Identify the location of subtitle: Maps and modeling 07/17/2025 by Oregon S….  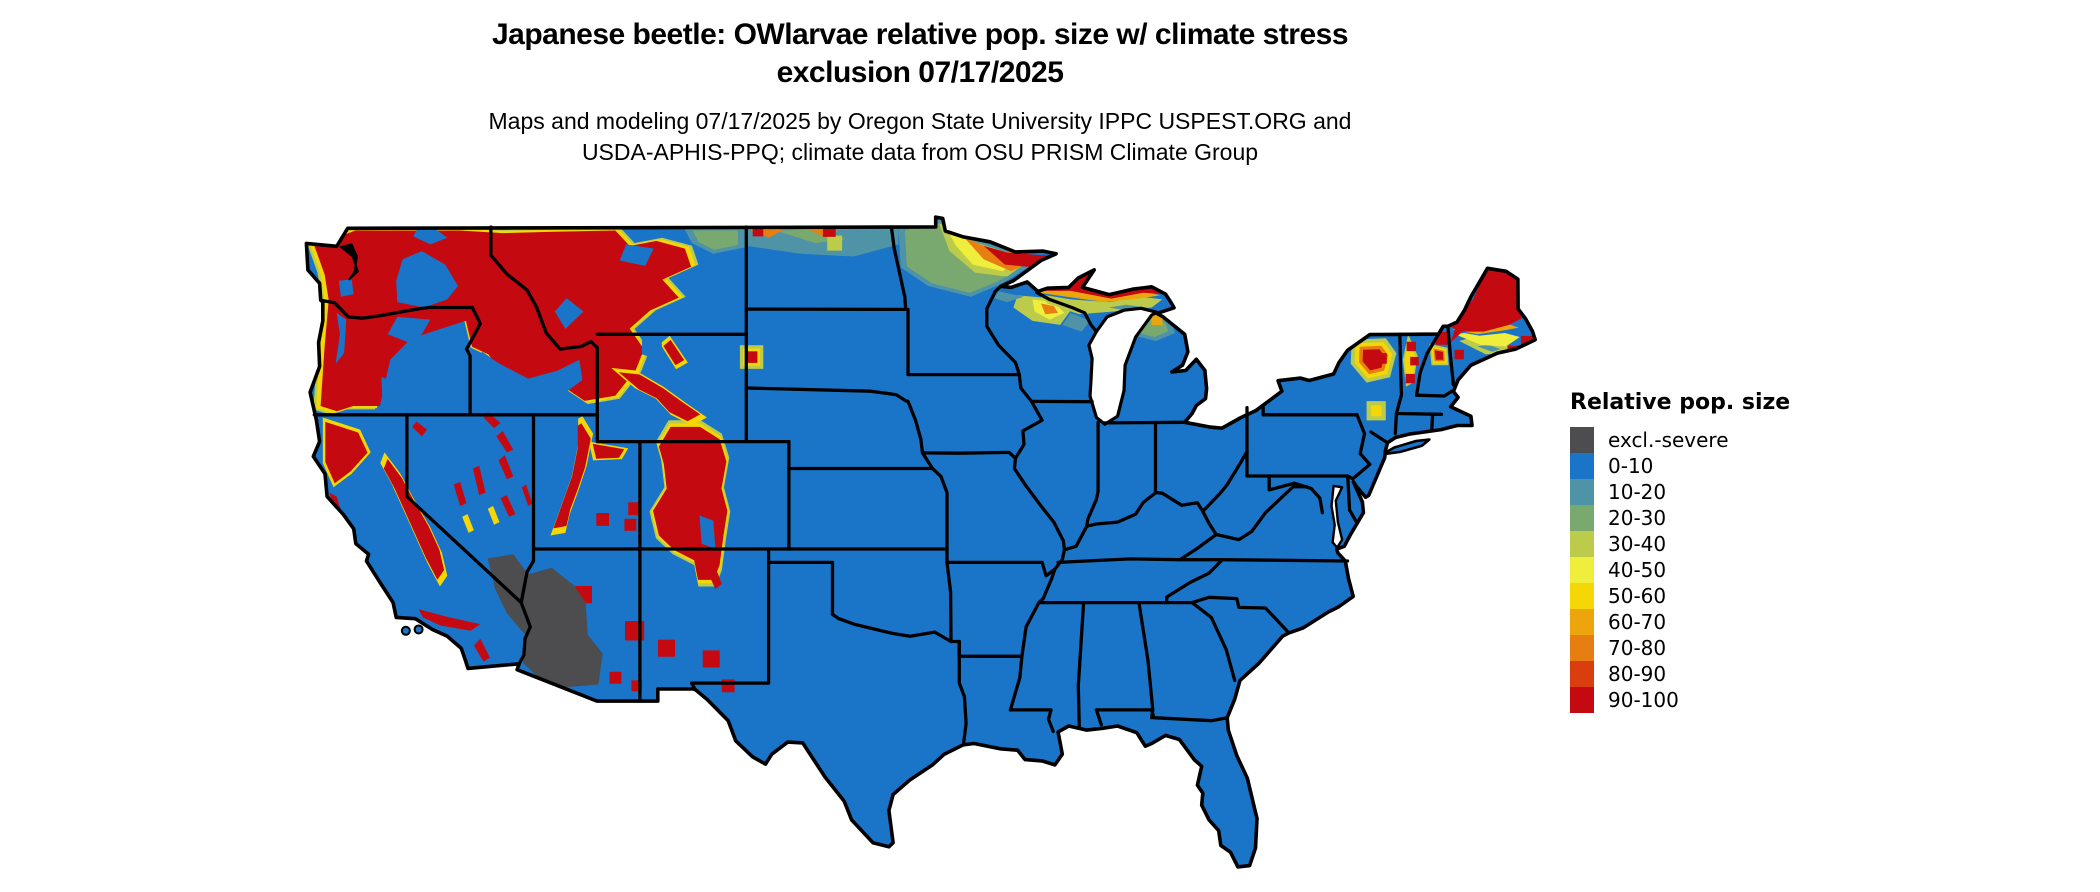
(920, 137).